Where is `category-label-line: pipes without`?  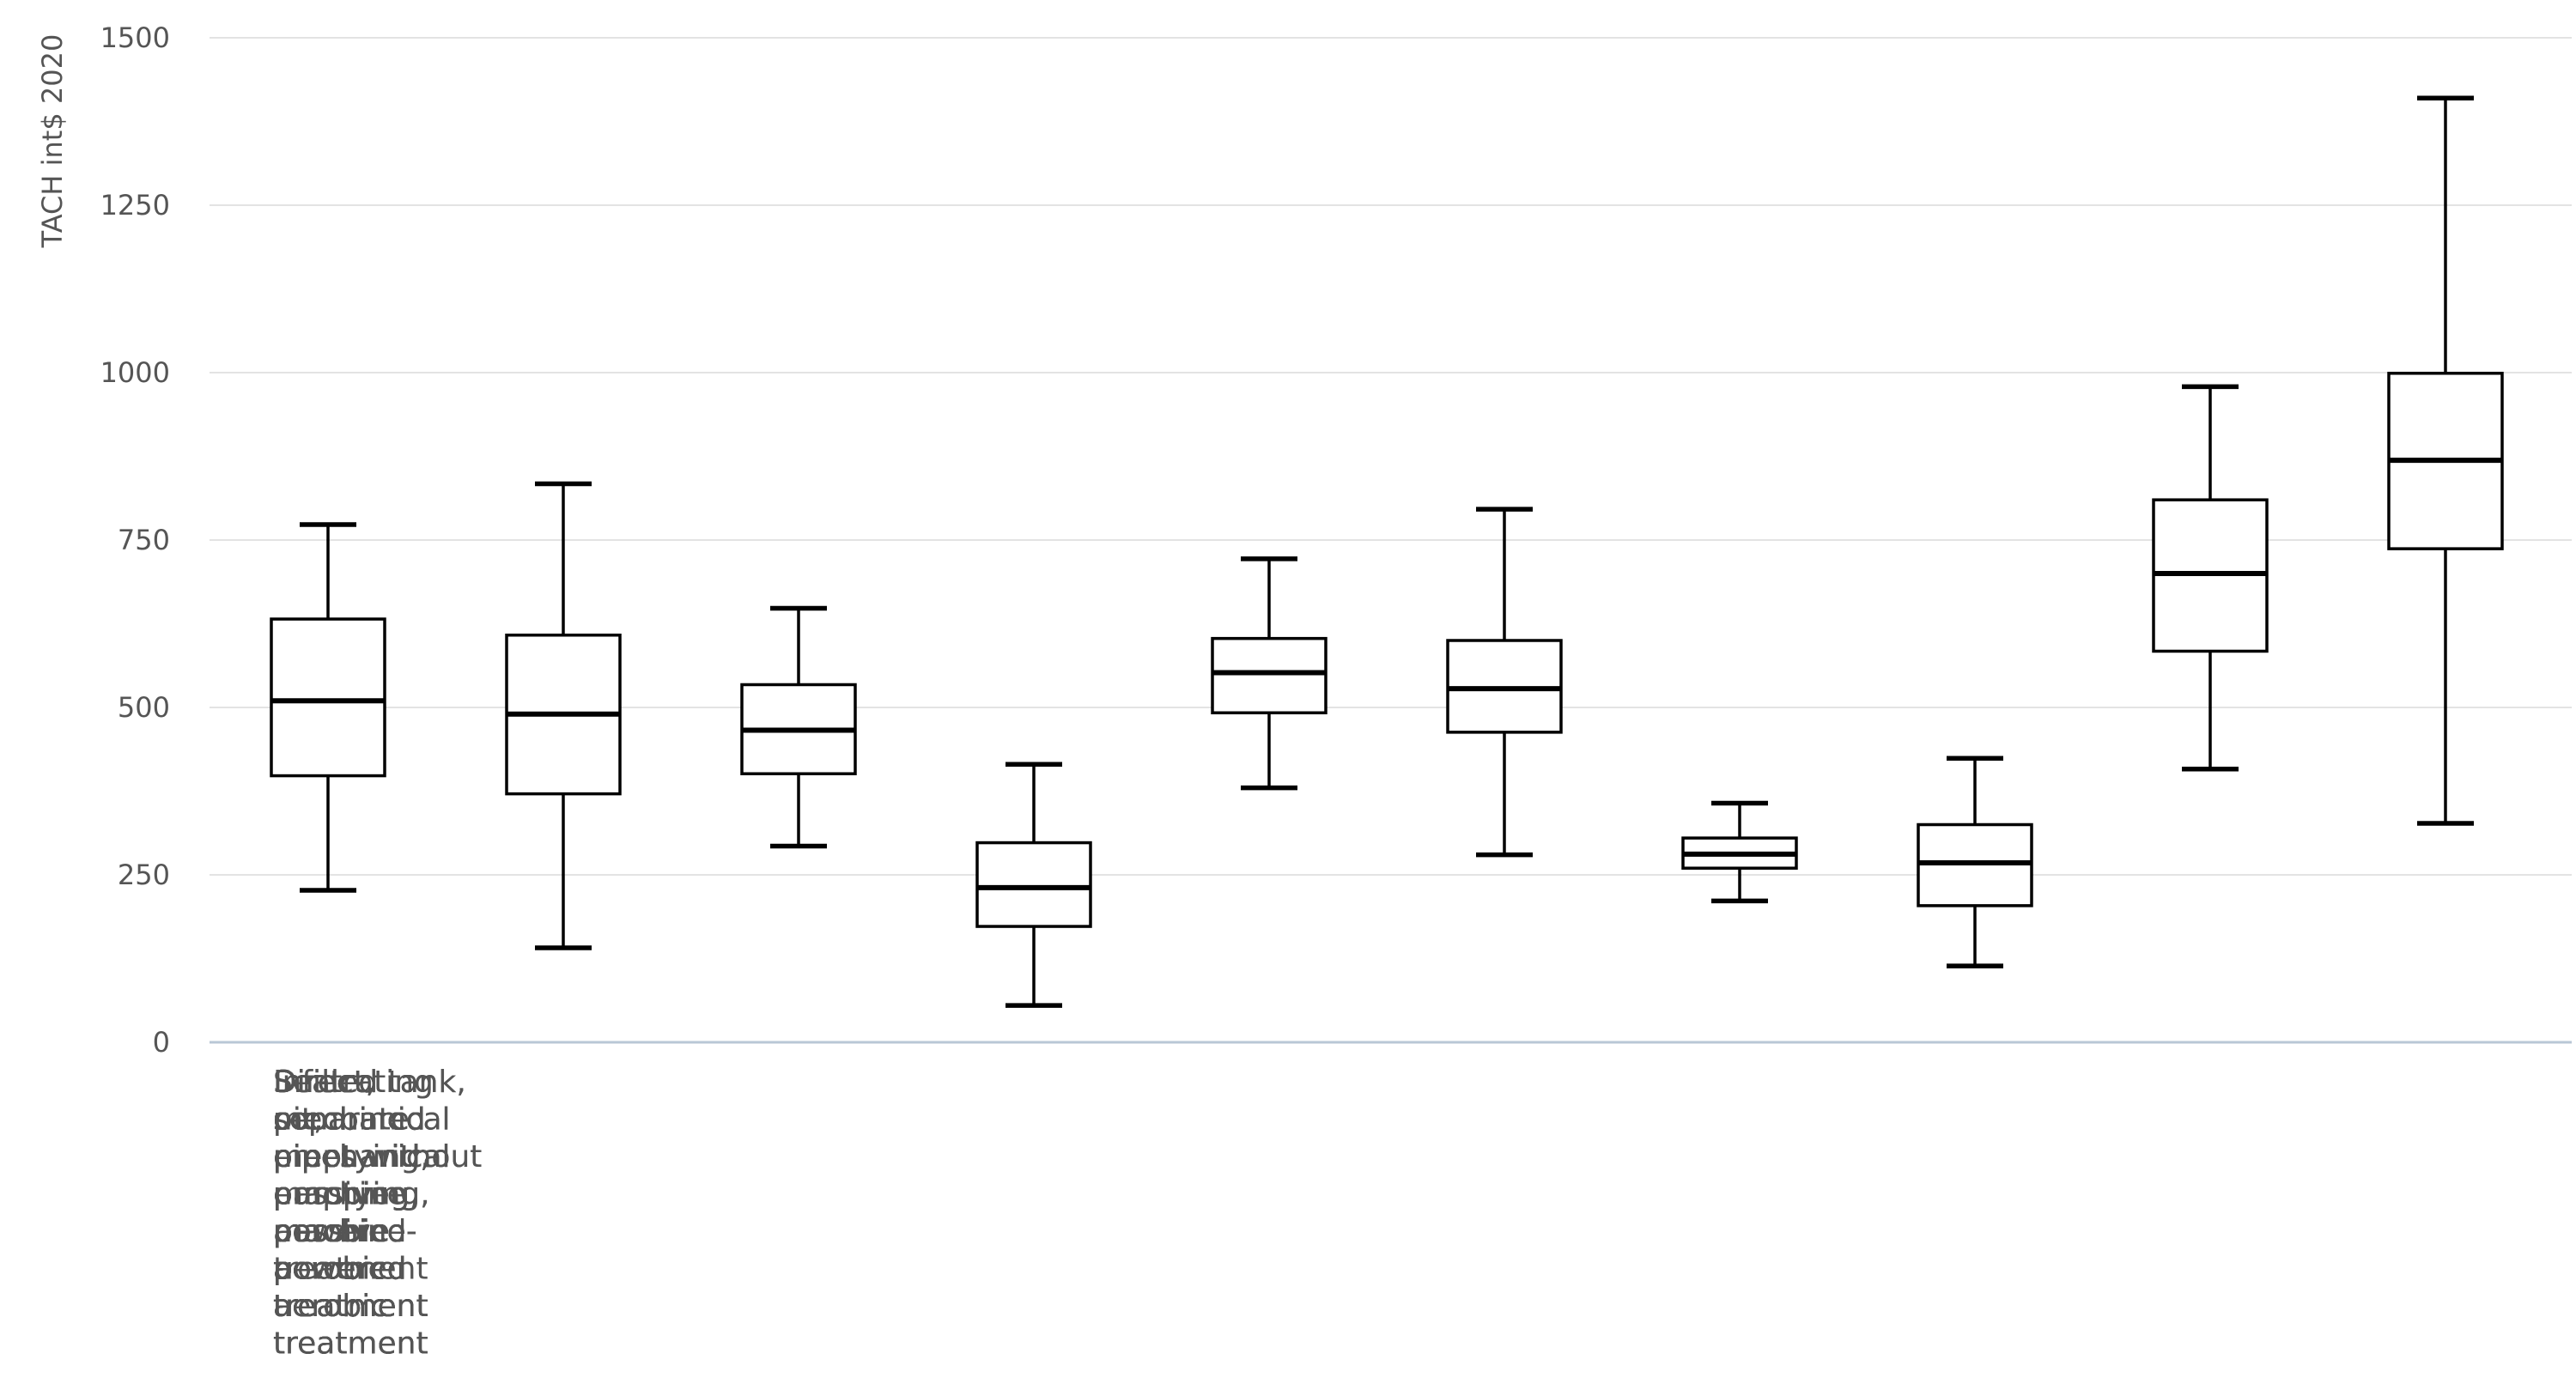 category-label-line: pipes without is located at coordinates (377, 1156).